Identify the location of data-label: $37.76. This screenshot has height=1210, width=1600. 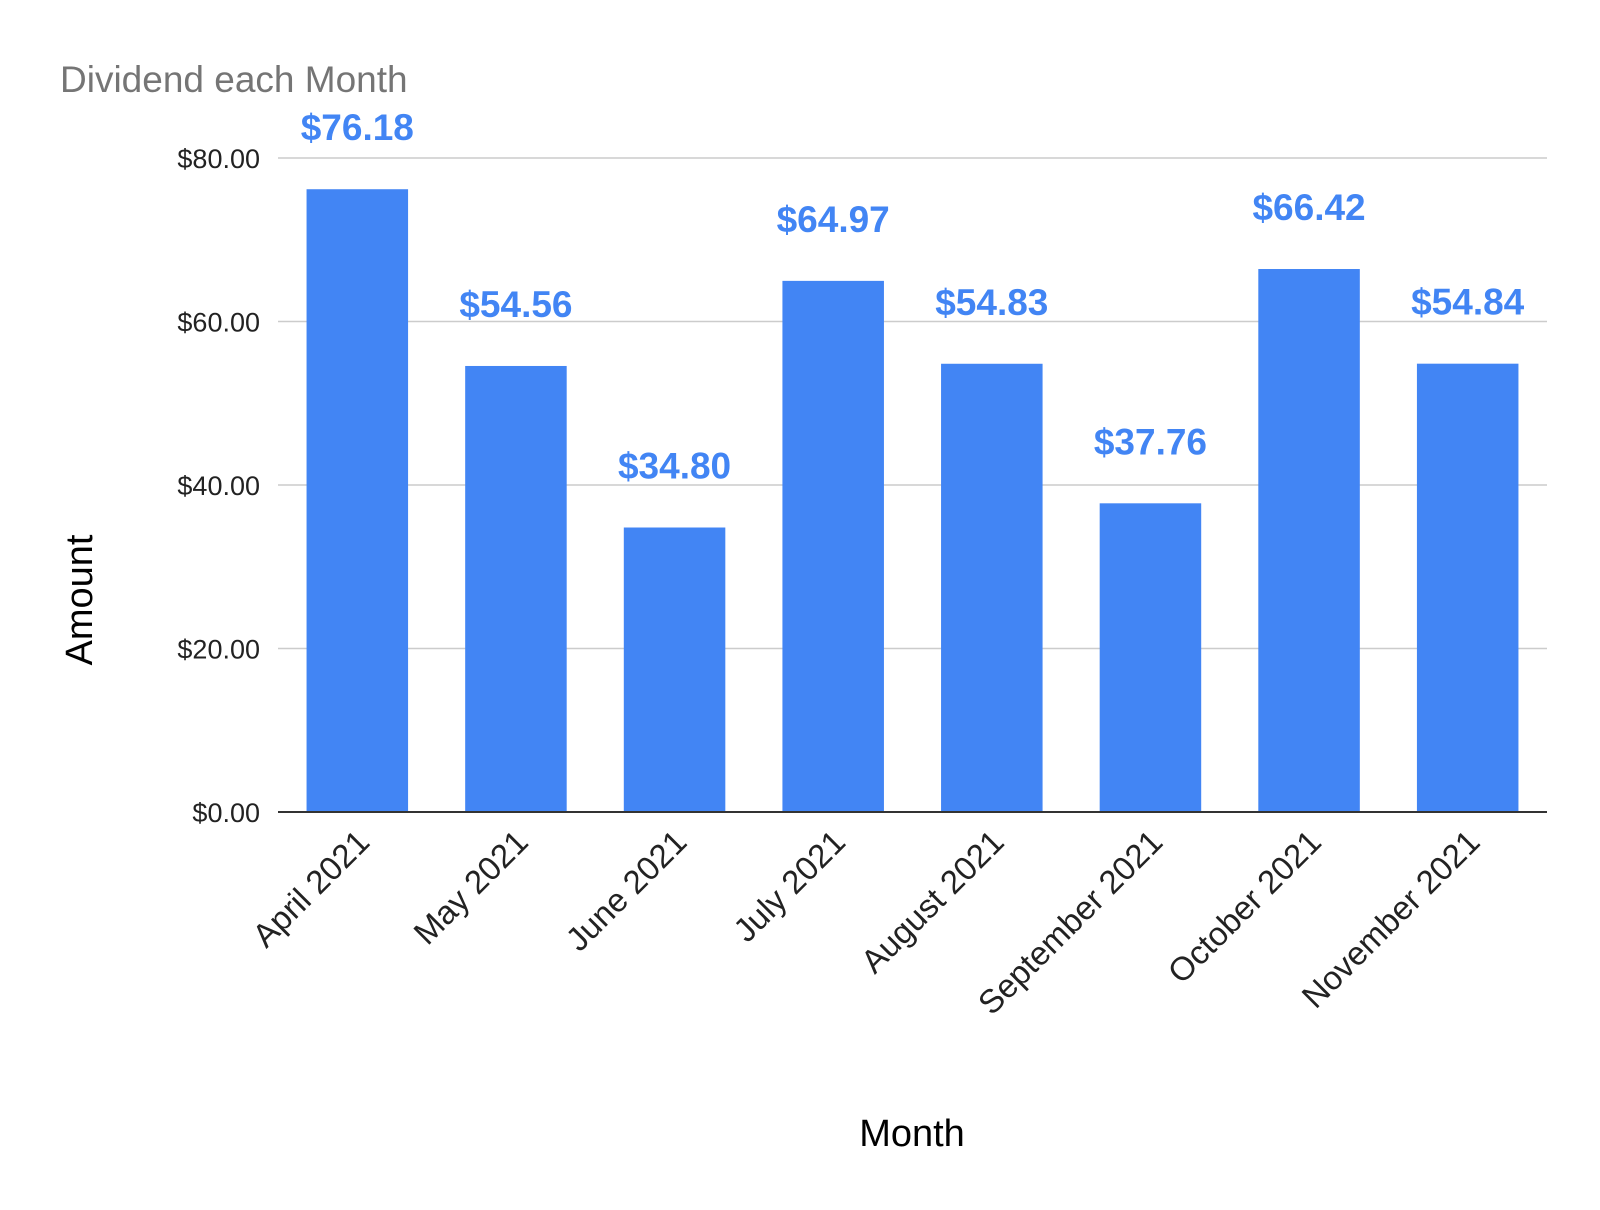
(1150, 441).